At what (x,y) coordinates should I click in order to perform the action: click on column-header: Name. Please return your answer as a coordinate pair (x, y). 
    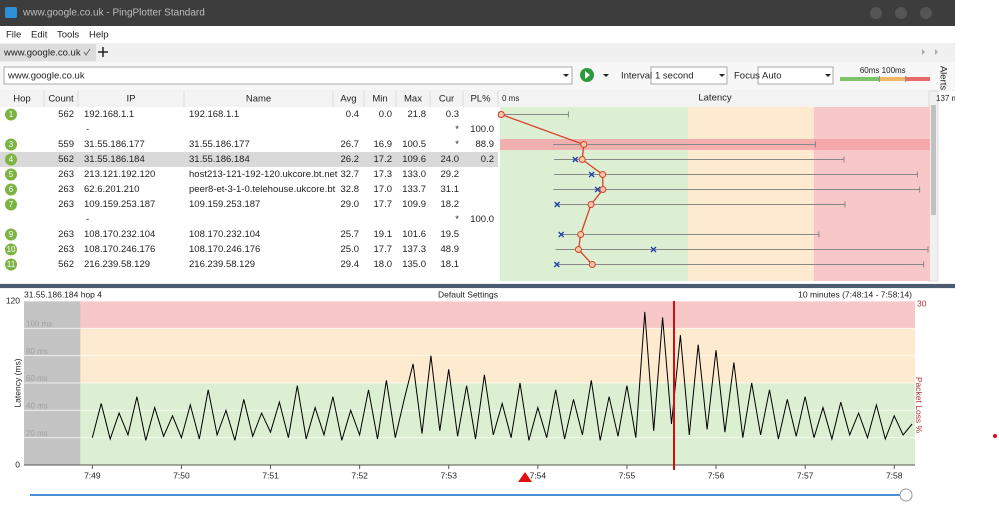
    Looking at the image, I should click on (258, 99).